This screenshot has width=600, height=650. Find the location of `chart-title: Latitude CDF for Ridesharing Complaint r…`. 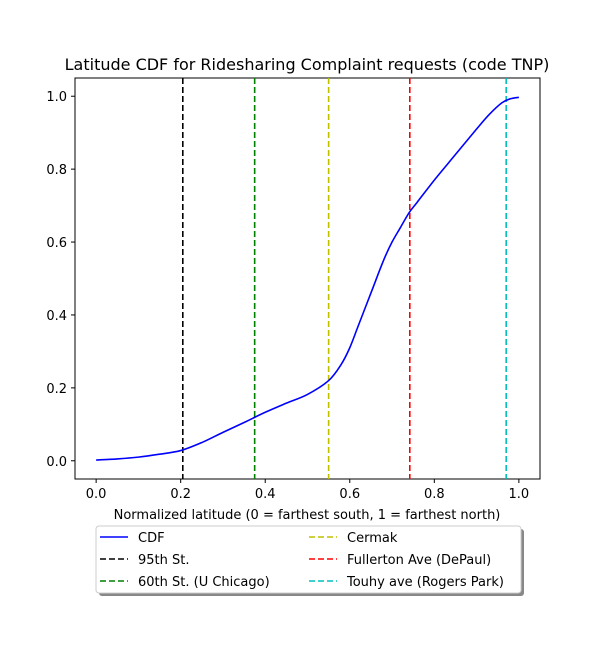

chart-title: Latitude CDF for Ridesharing Complaint r… is located at coordinates (307, 64).